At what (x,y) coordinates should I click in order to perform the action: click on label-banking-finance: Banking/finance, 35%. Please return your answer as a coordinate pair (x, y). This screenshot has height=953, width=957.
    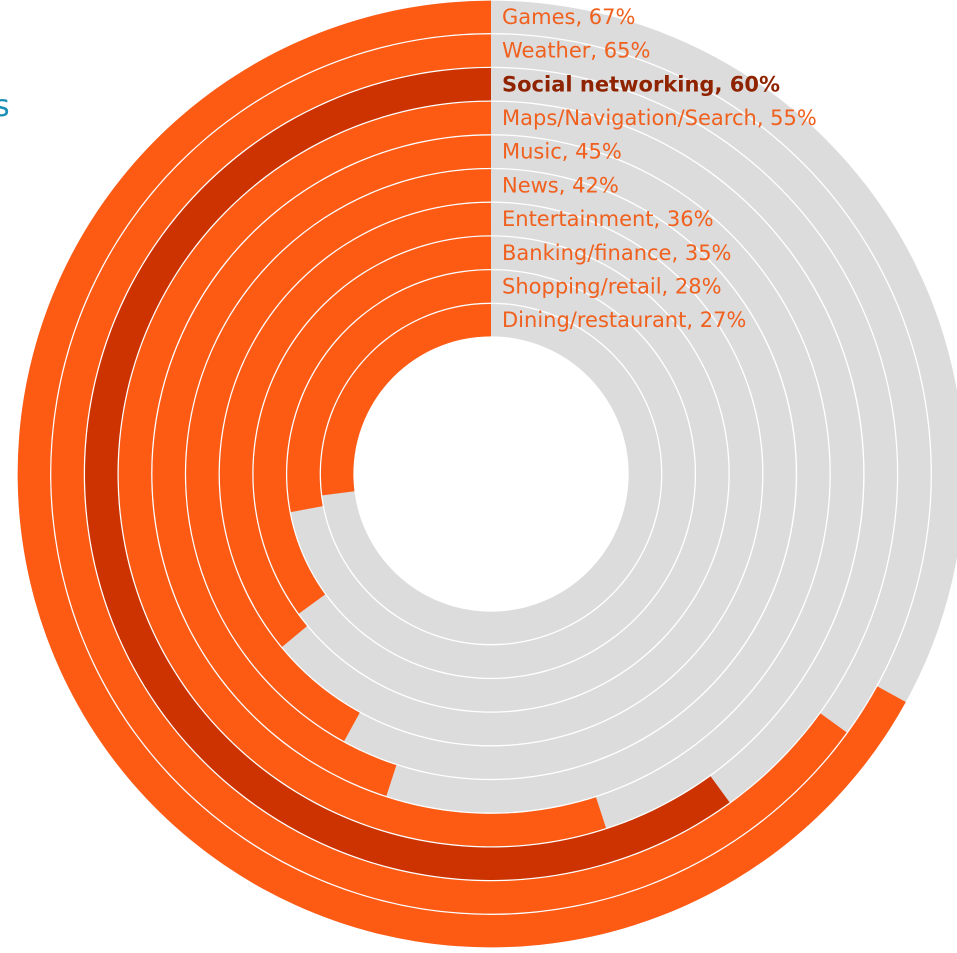
    Looking at the image, I should click on (617, 253).